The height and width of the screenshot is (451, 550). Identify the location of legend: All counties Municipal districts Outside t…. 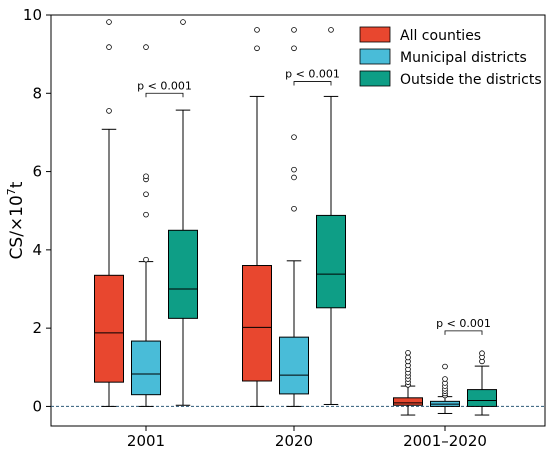
(450, 57).